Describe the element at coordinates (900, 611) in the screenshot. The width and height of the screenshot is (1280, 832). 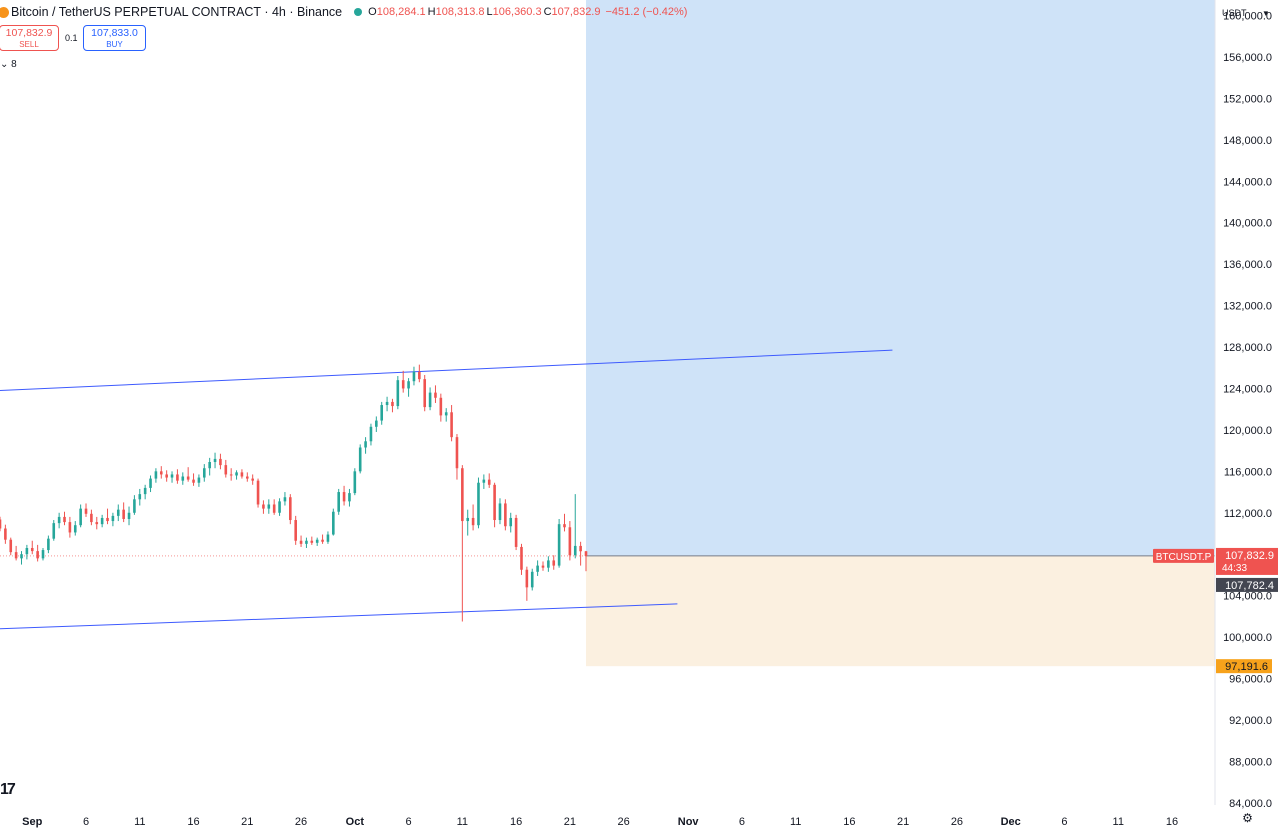
I see `stop-loss-zone` at that location.